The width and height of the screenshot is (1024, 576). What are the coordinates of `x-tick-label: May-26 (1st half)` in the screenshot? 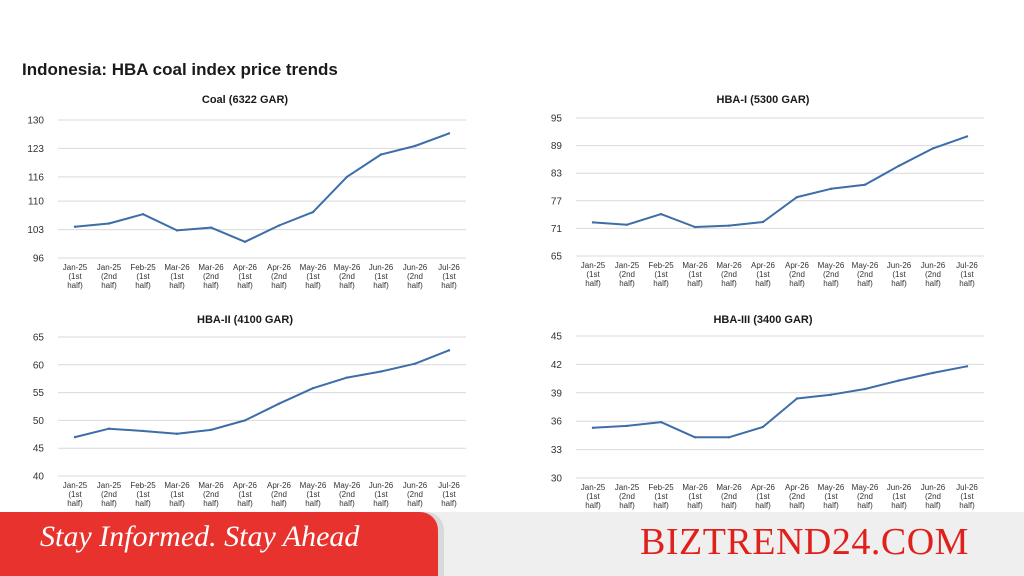 It's located at (313, 276).